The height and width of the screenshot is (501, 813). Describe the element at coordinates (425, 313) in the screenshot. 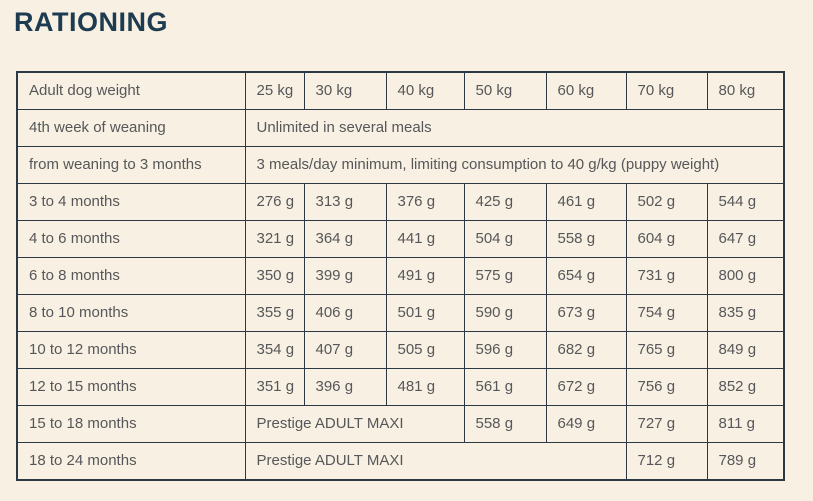

I see `ration-value: 501 g` at that location.